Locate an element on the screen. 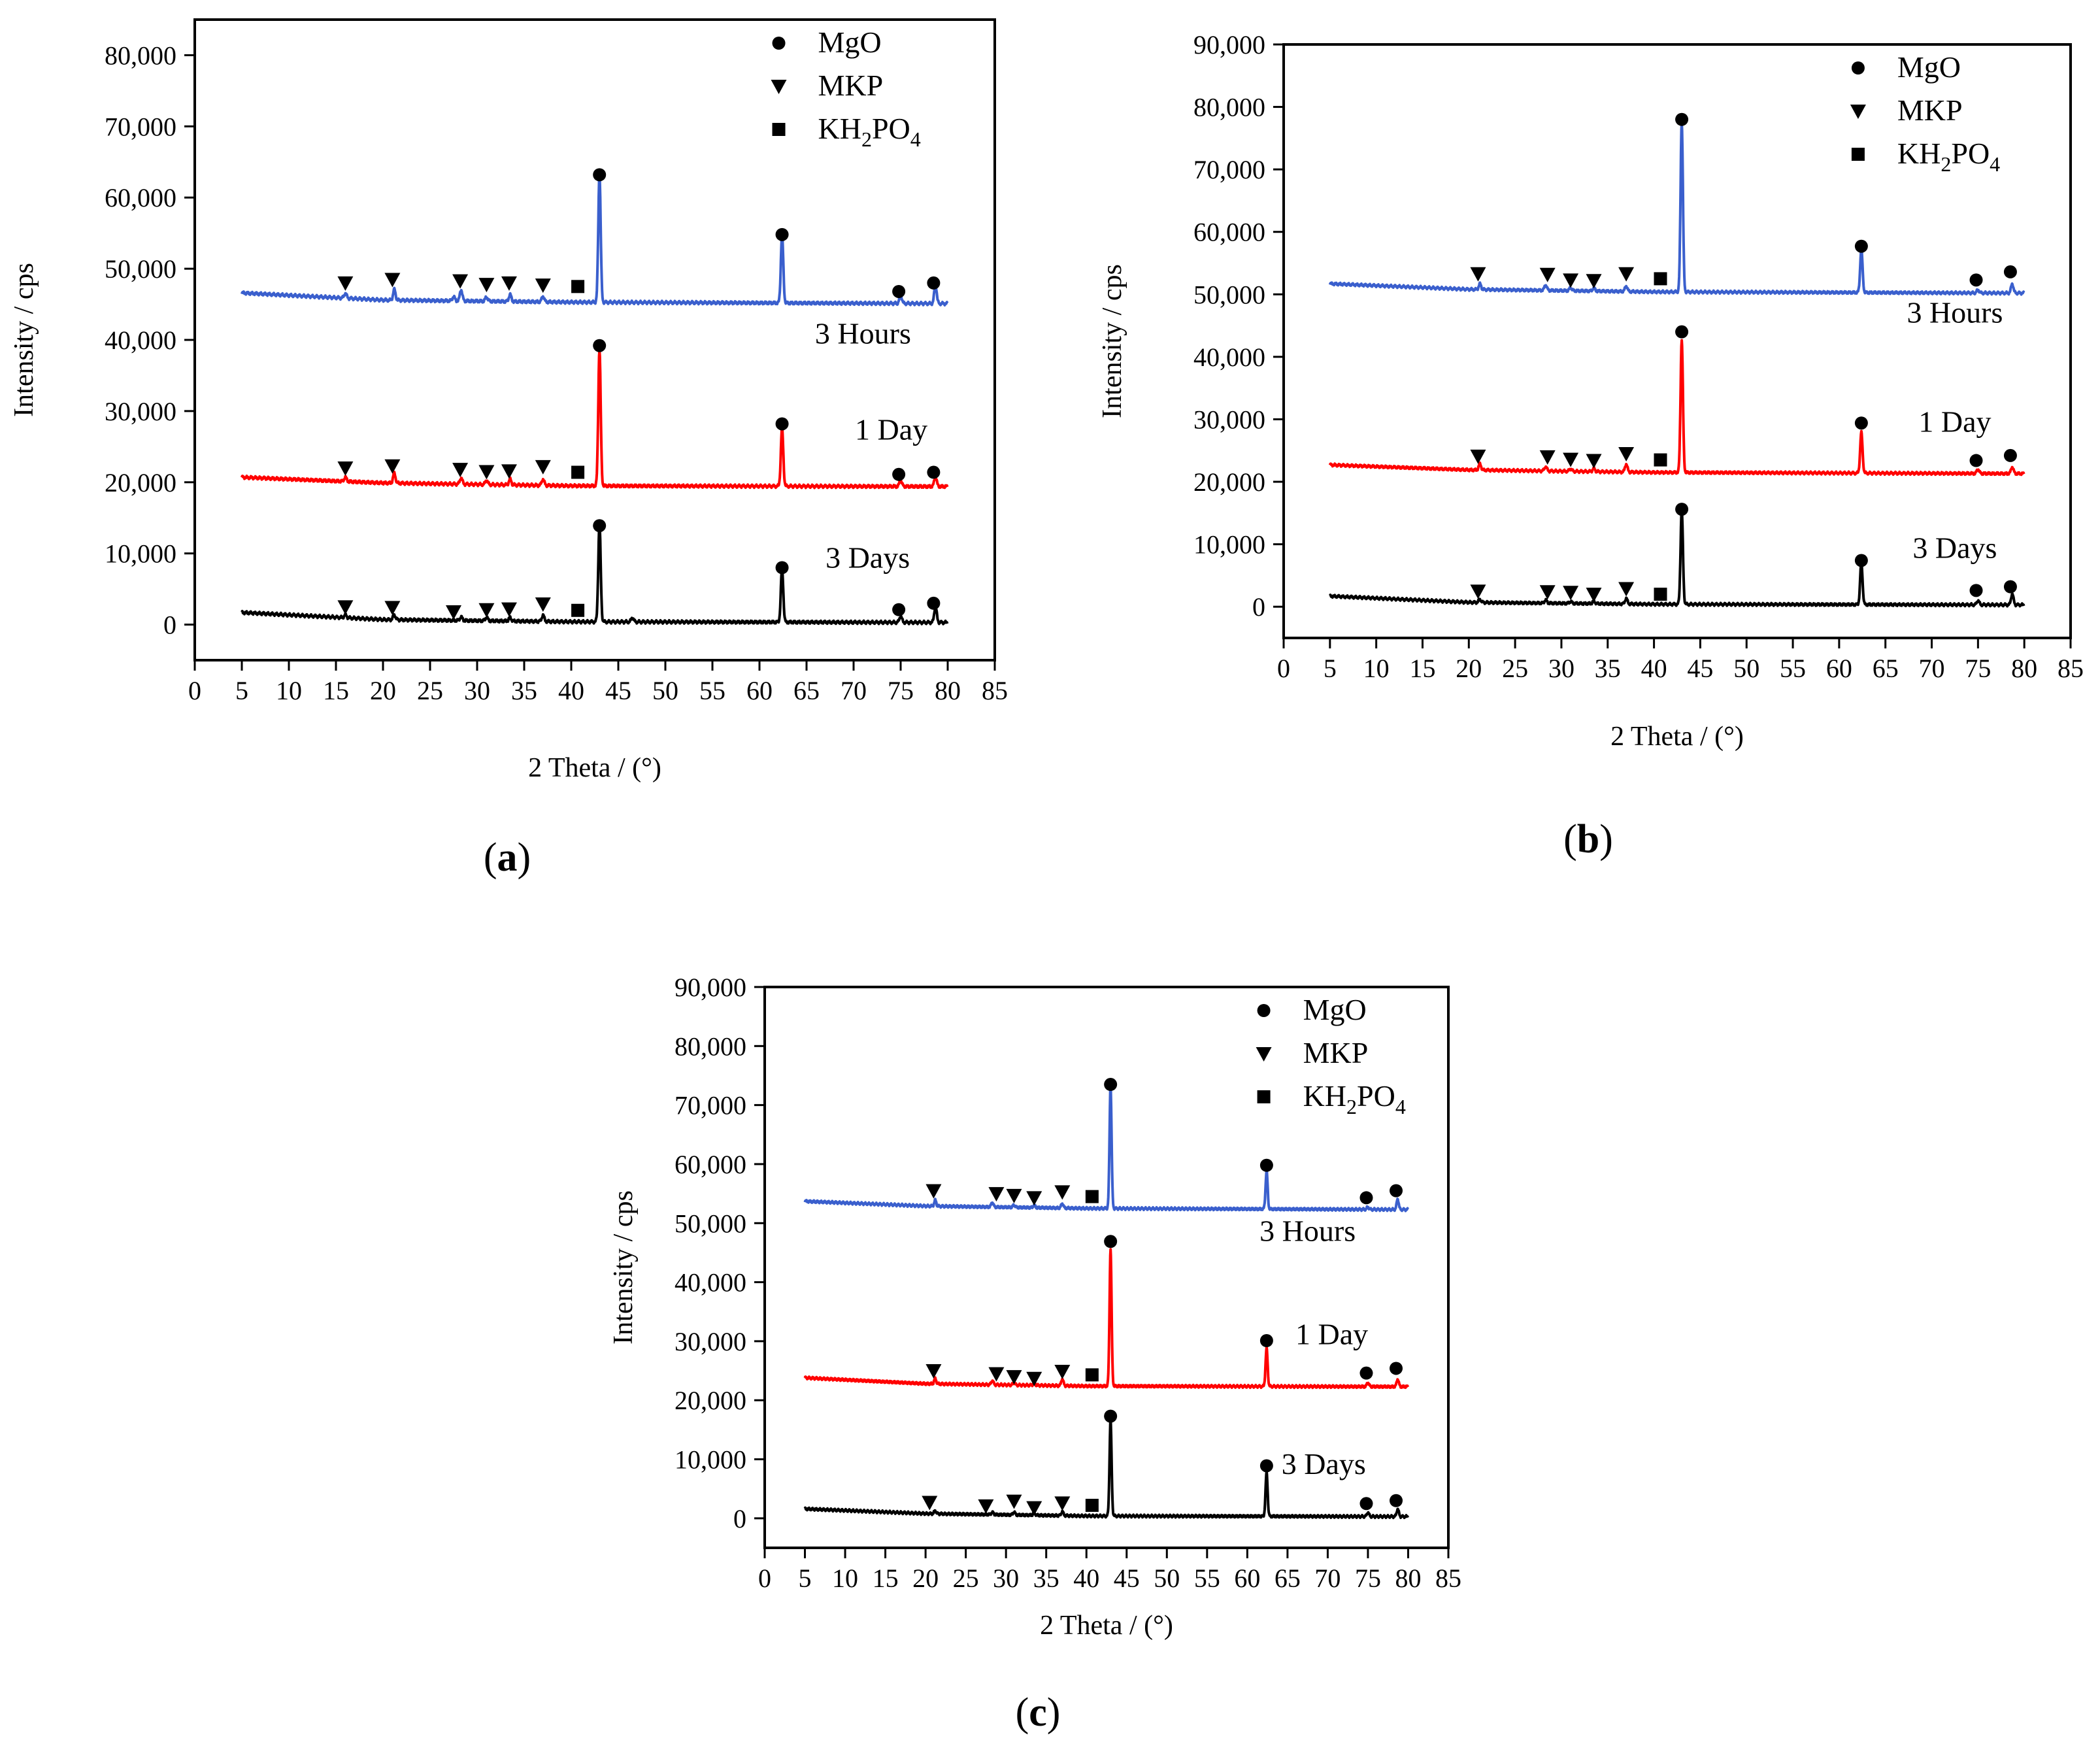 This screenshot has width=2100, height=1757. legend-label-part: PO is located at coordinates (1971, 153).